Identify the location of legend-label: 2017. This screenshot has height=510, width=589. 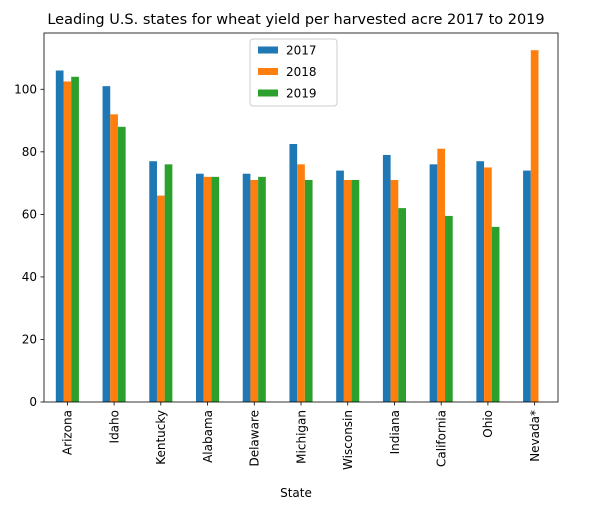
(301, 50).